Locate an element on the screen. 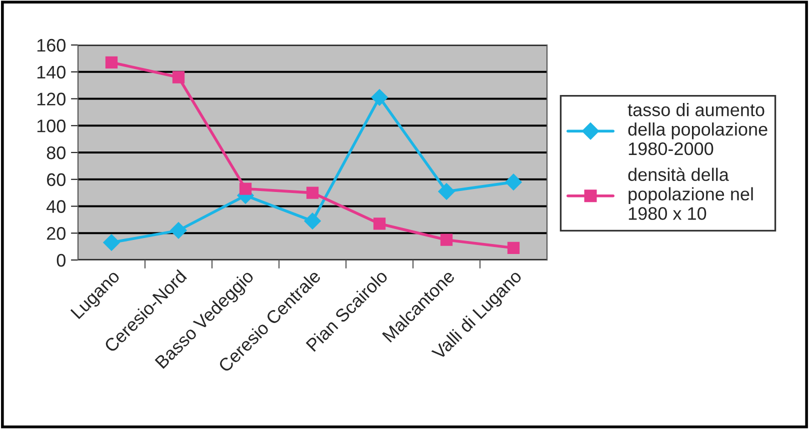  y-tick-label: 20 is located at coordinates (56, 233).